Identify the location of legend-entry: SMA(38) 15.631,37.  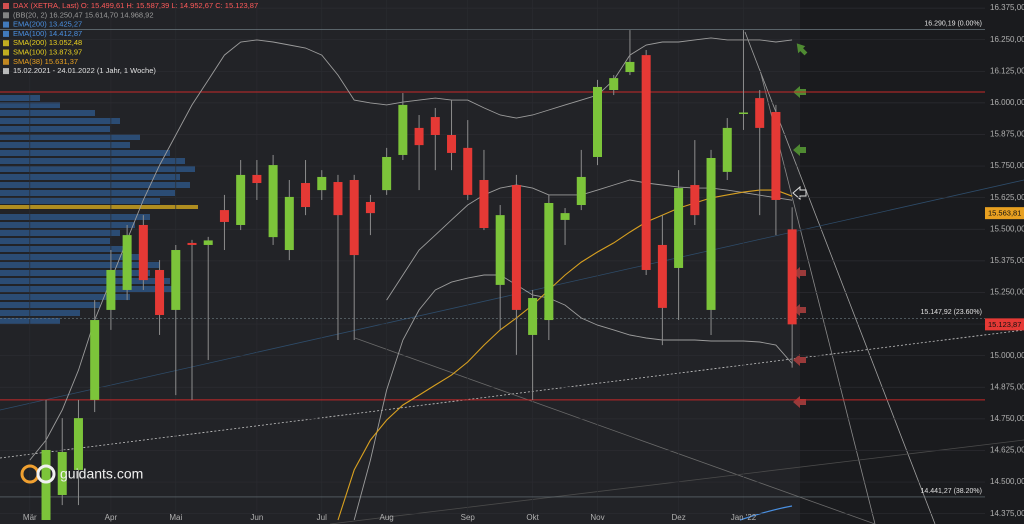
(45, 61).